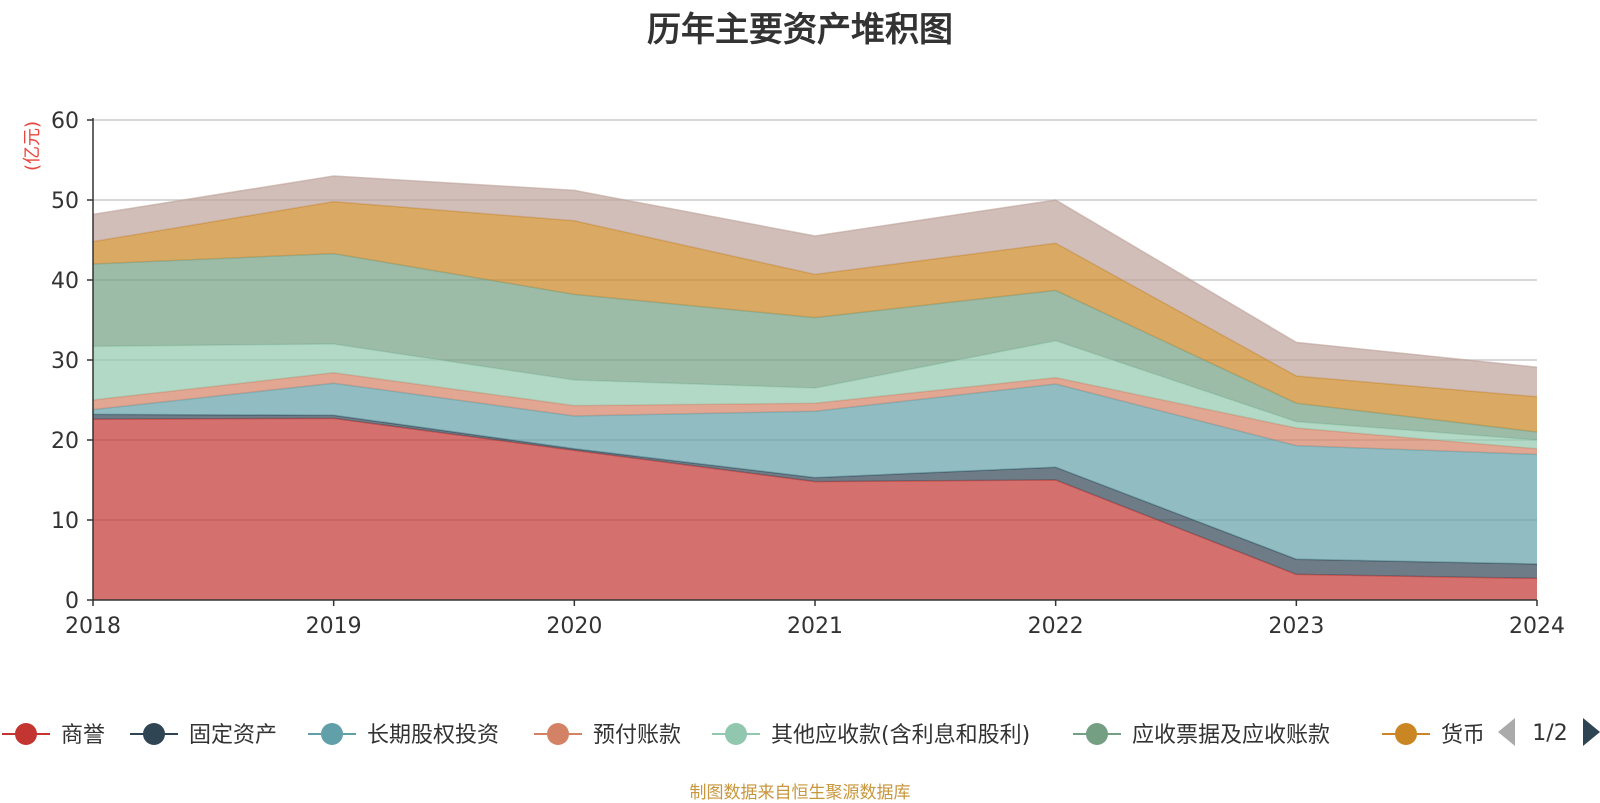 The width and height of the screenshot is (1600, 803). Describe the element at coordinates (93, 626) in the screenshot. I see `x-tick-label: 2018` at that location.